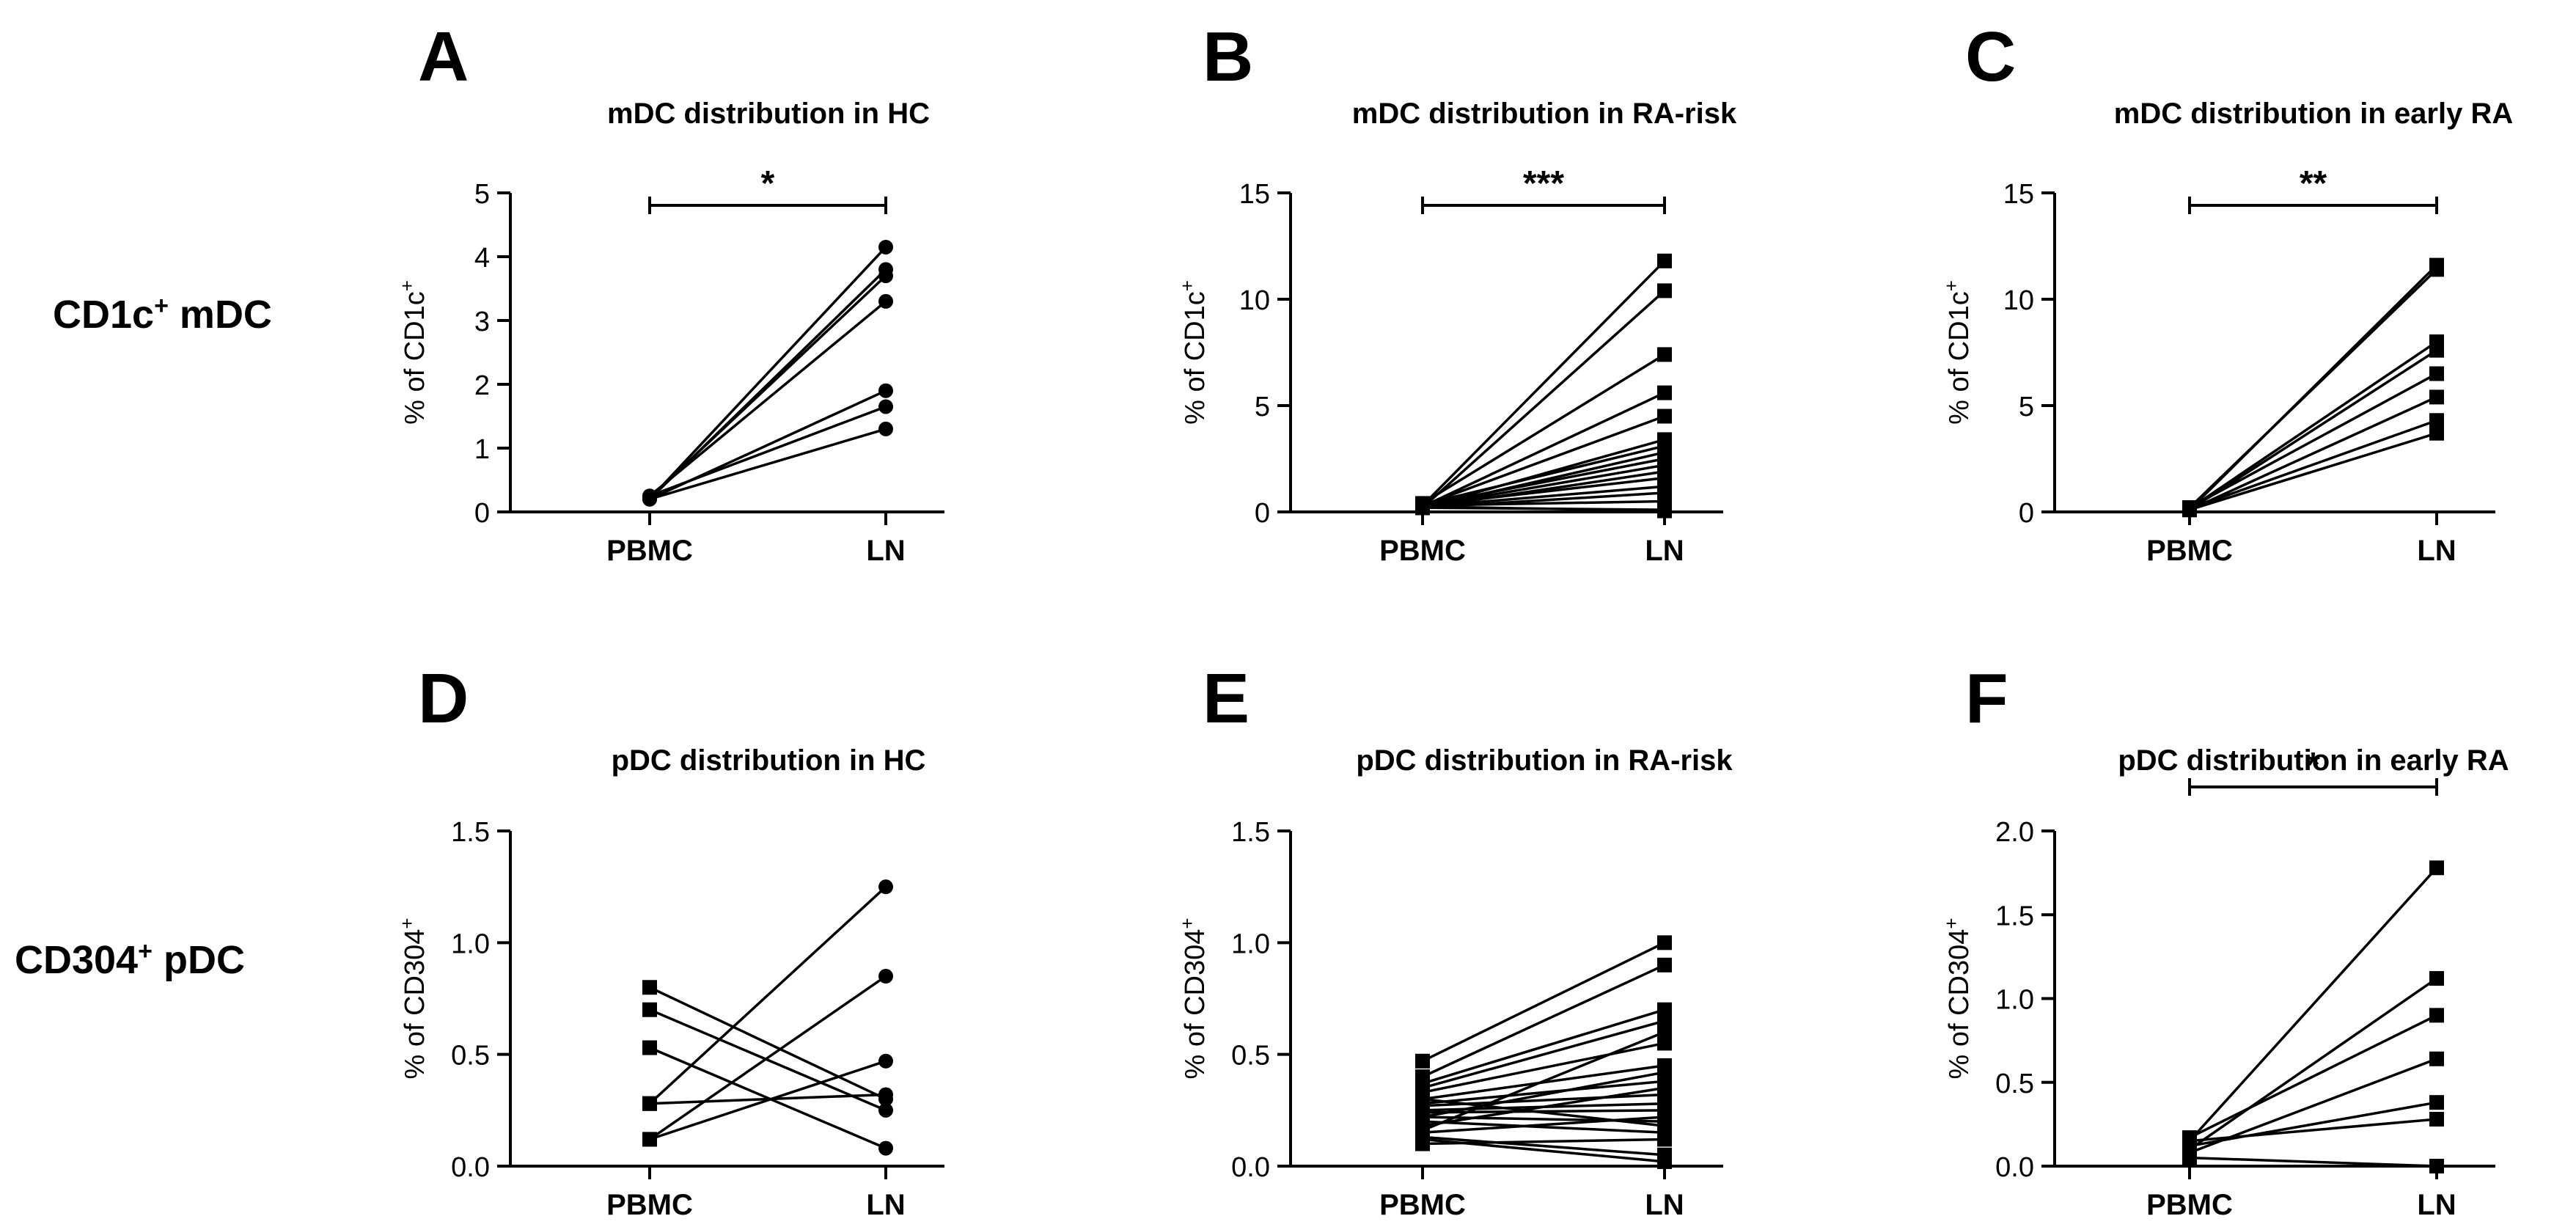  I want to click on panel-title: pDC distribution in early RA, so click(2314, 761).